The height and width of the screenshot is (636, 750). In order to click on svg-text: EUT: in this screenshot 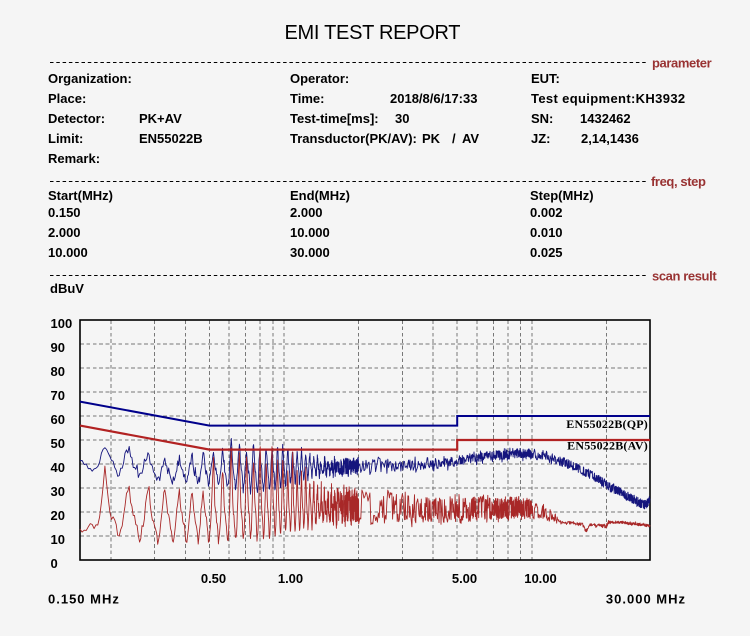, I will do `click(545, 78)`.